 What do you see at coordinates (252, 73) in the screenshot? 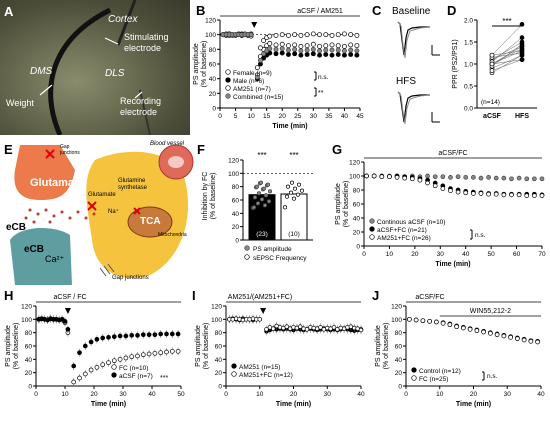
I see `legend-label: Female (n=9)` at bounding box center [252, 73].